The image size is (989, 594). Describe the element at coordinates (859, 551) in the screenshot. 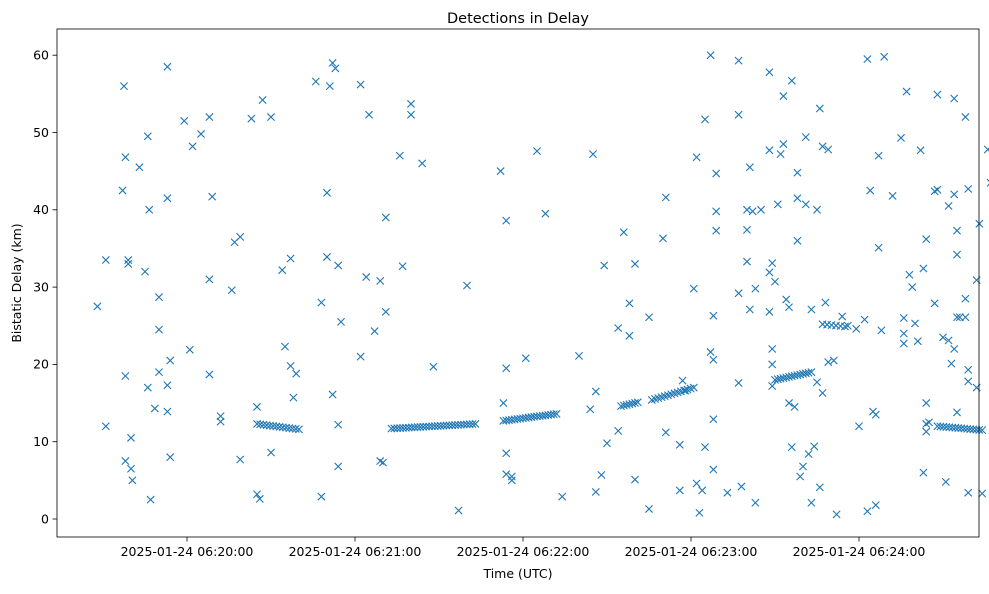

I see `x-tick-label: 2025-01-24 06:24:00` at that location.